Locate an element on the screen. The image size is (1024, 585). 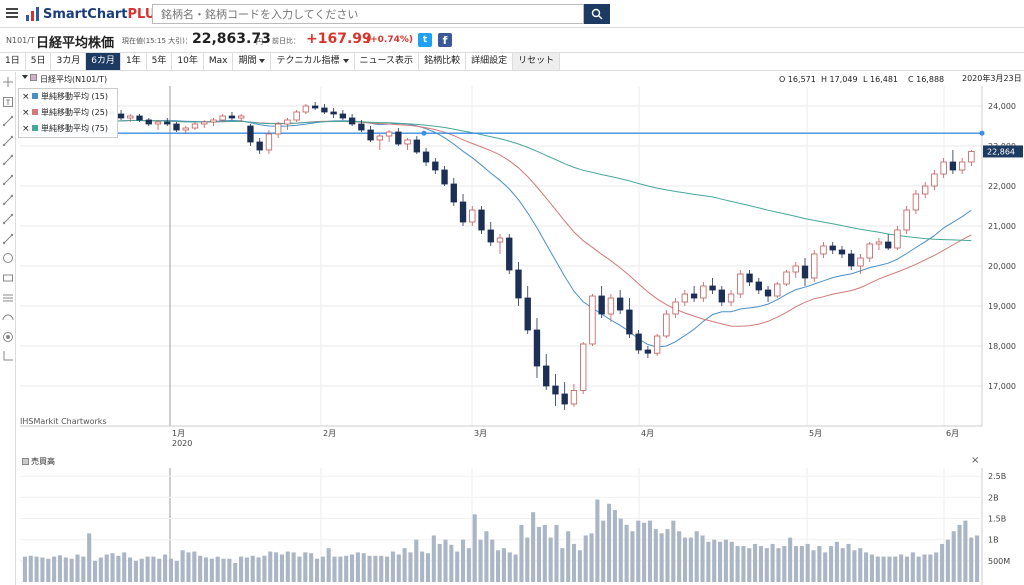
volume-close-button: × is located at coordinates (975, 460).